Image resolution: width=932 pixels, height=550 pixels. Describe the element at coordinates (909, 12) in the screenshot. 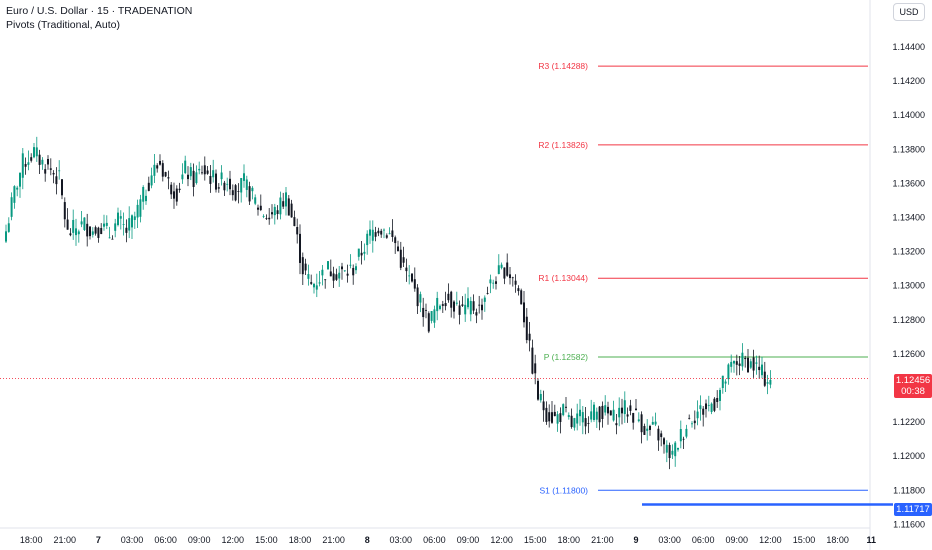

I see `currency-button: USD` at that location.